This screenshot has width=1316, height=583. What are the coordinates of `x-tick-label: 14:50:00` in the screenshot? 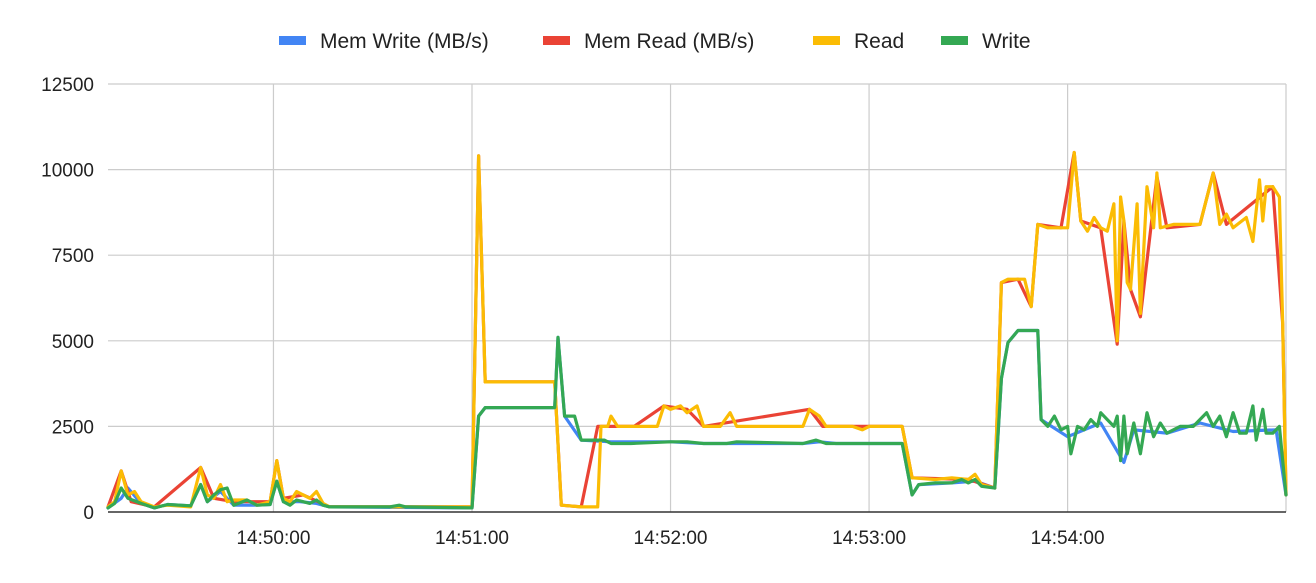 It's located at (273, 538).